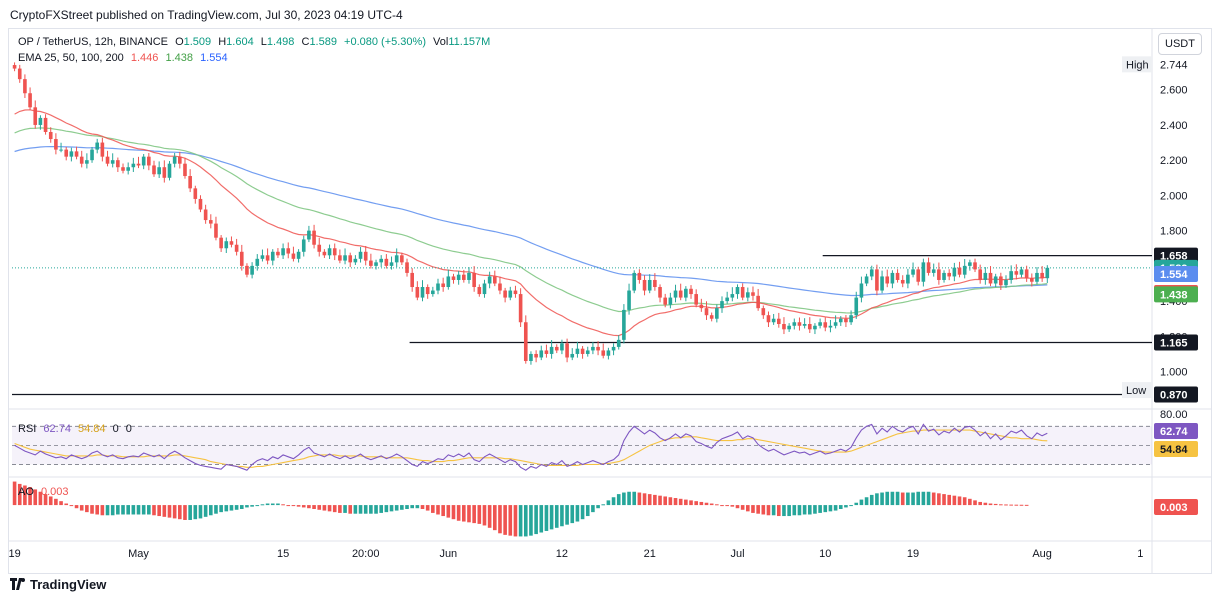 This screenshot has width=1219, height=603. Describe the element at coordinates (366, 554) in the screenshot. I see `time-tick-label: 20:00` at that location.